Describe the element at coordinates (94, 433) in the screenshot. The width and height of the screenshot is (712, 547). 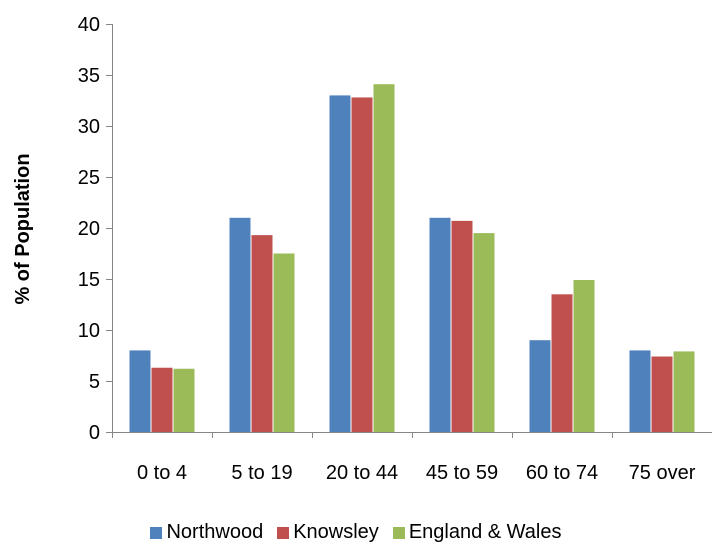
I see `y-tick-label: 0` at that location.